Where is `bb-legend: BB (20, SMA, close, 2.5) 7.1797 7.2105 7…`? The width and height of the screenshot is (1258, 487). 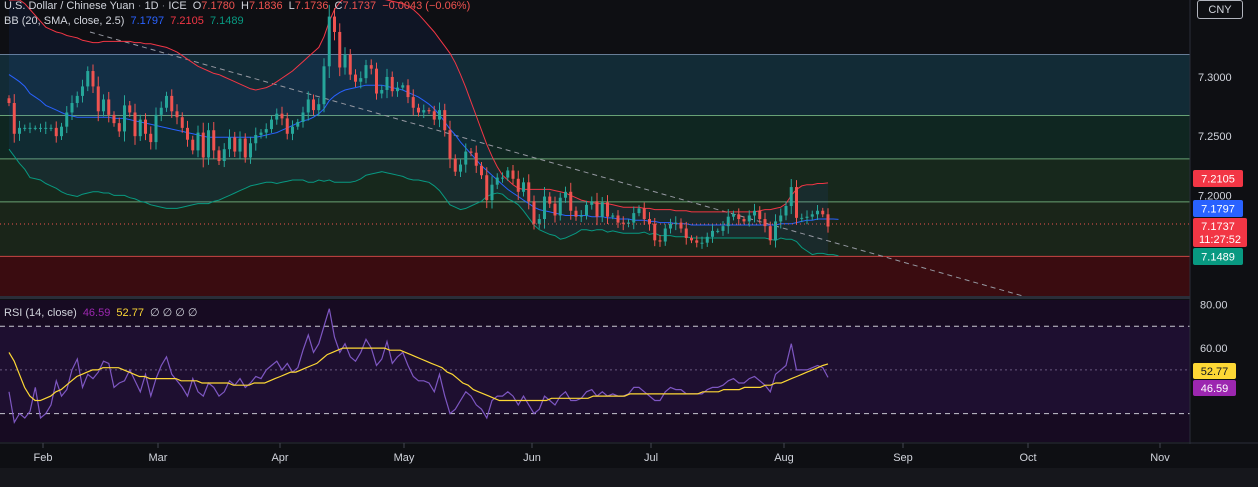 bb-legend: BB (20, SMA, close, 2.5) 7.1797 7.2105 7… is located at coordinates (124, 21).